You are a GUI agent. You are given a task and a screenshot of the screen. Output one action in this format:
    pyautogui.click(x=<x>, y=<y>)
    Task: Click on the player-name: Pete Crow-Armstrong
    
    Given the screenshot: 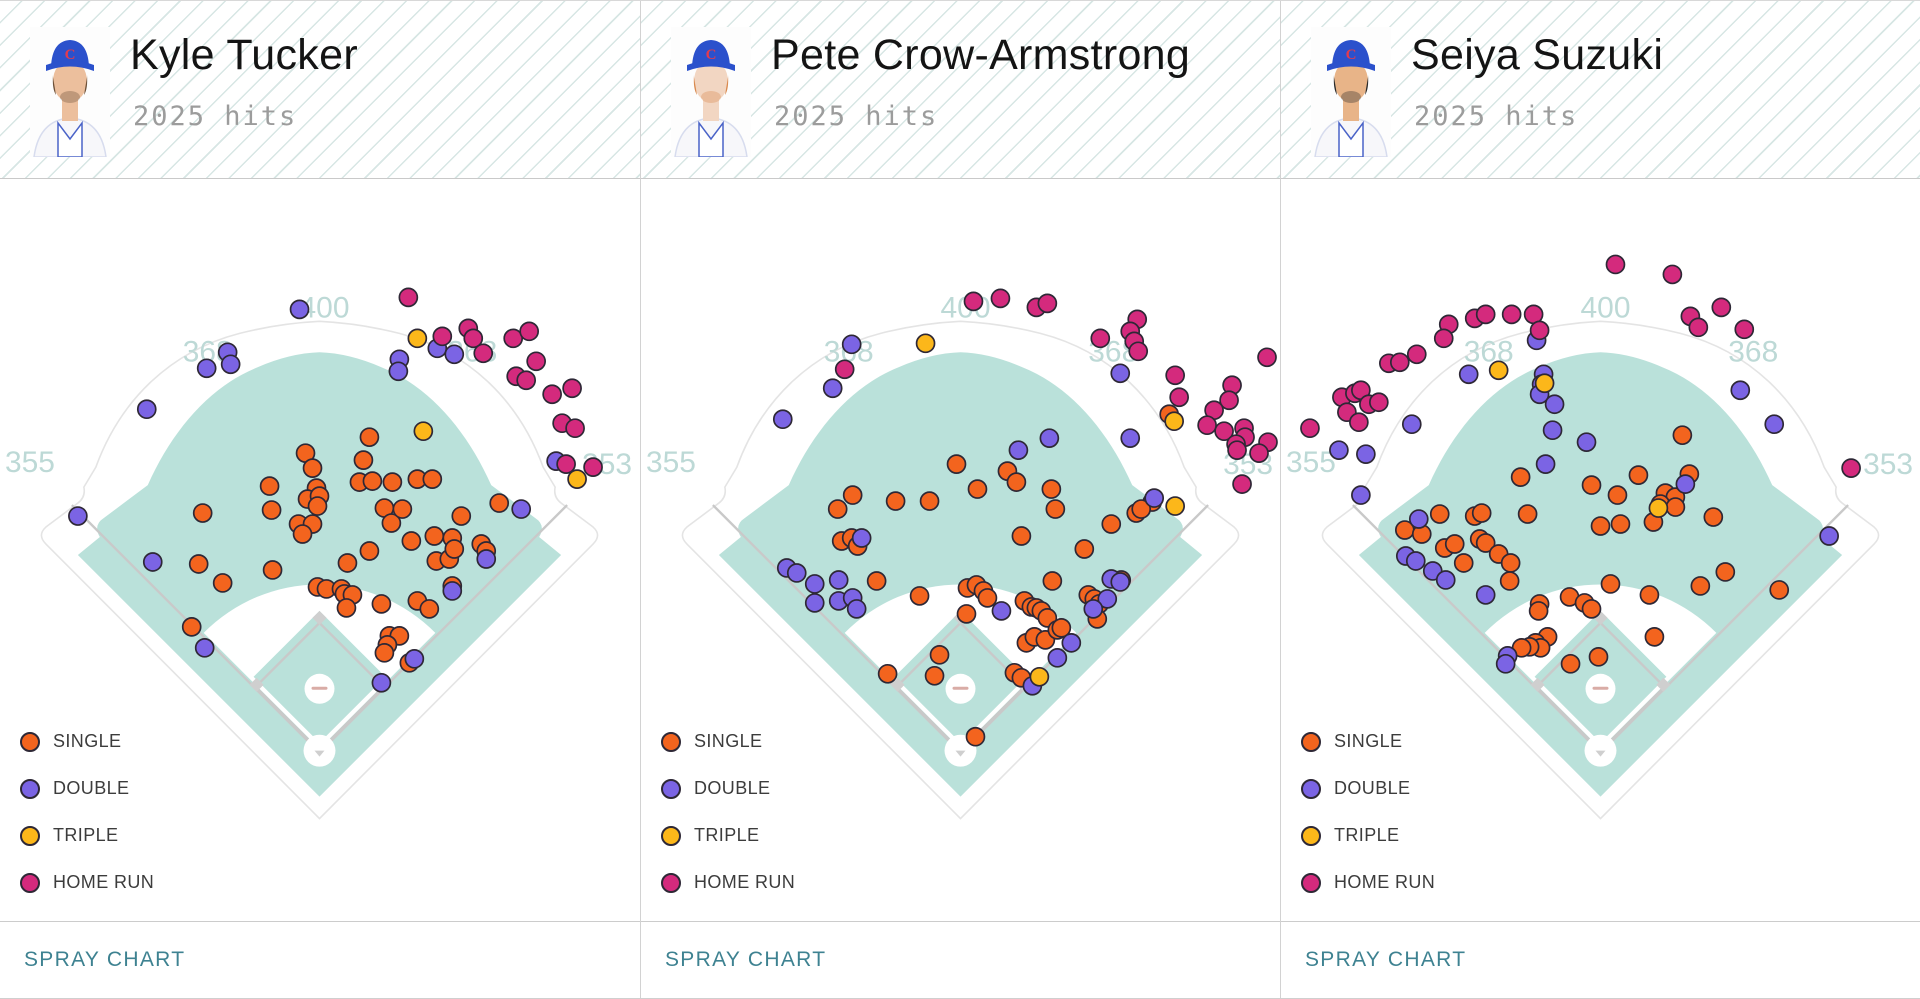 What is the action you would take?
    pyautogui.click(x=981, y=55)
    